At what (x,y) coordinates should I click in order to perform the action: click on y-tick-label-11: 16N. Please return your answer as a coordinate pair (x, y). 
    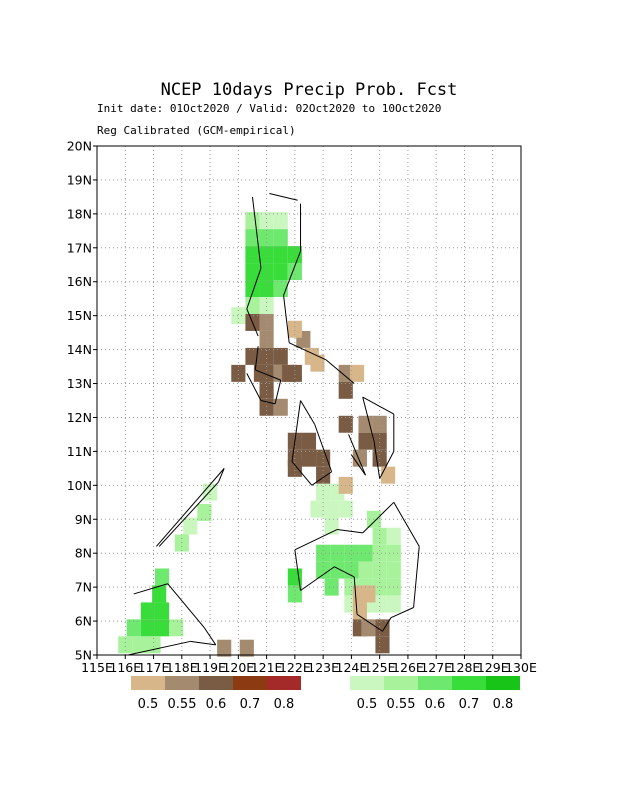
    Looking at the image, I should click on (79, 281).